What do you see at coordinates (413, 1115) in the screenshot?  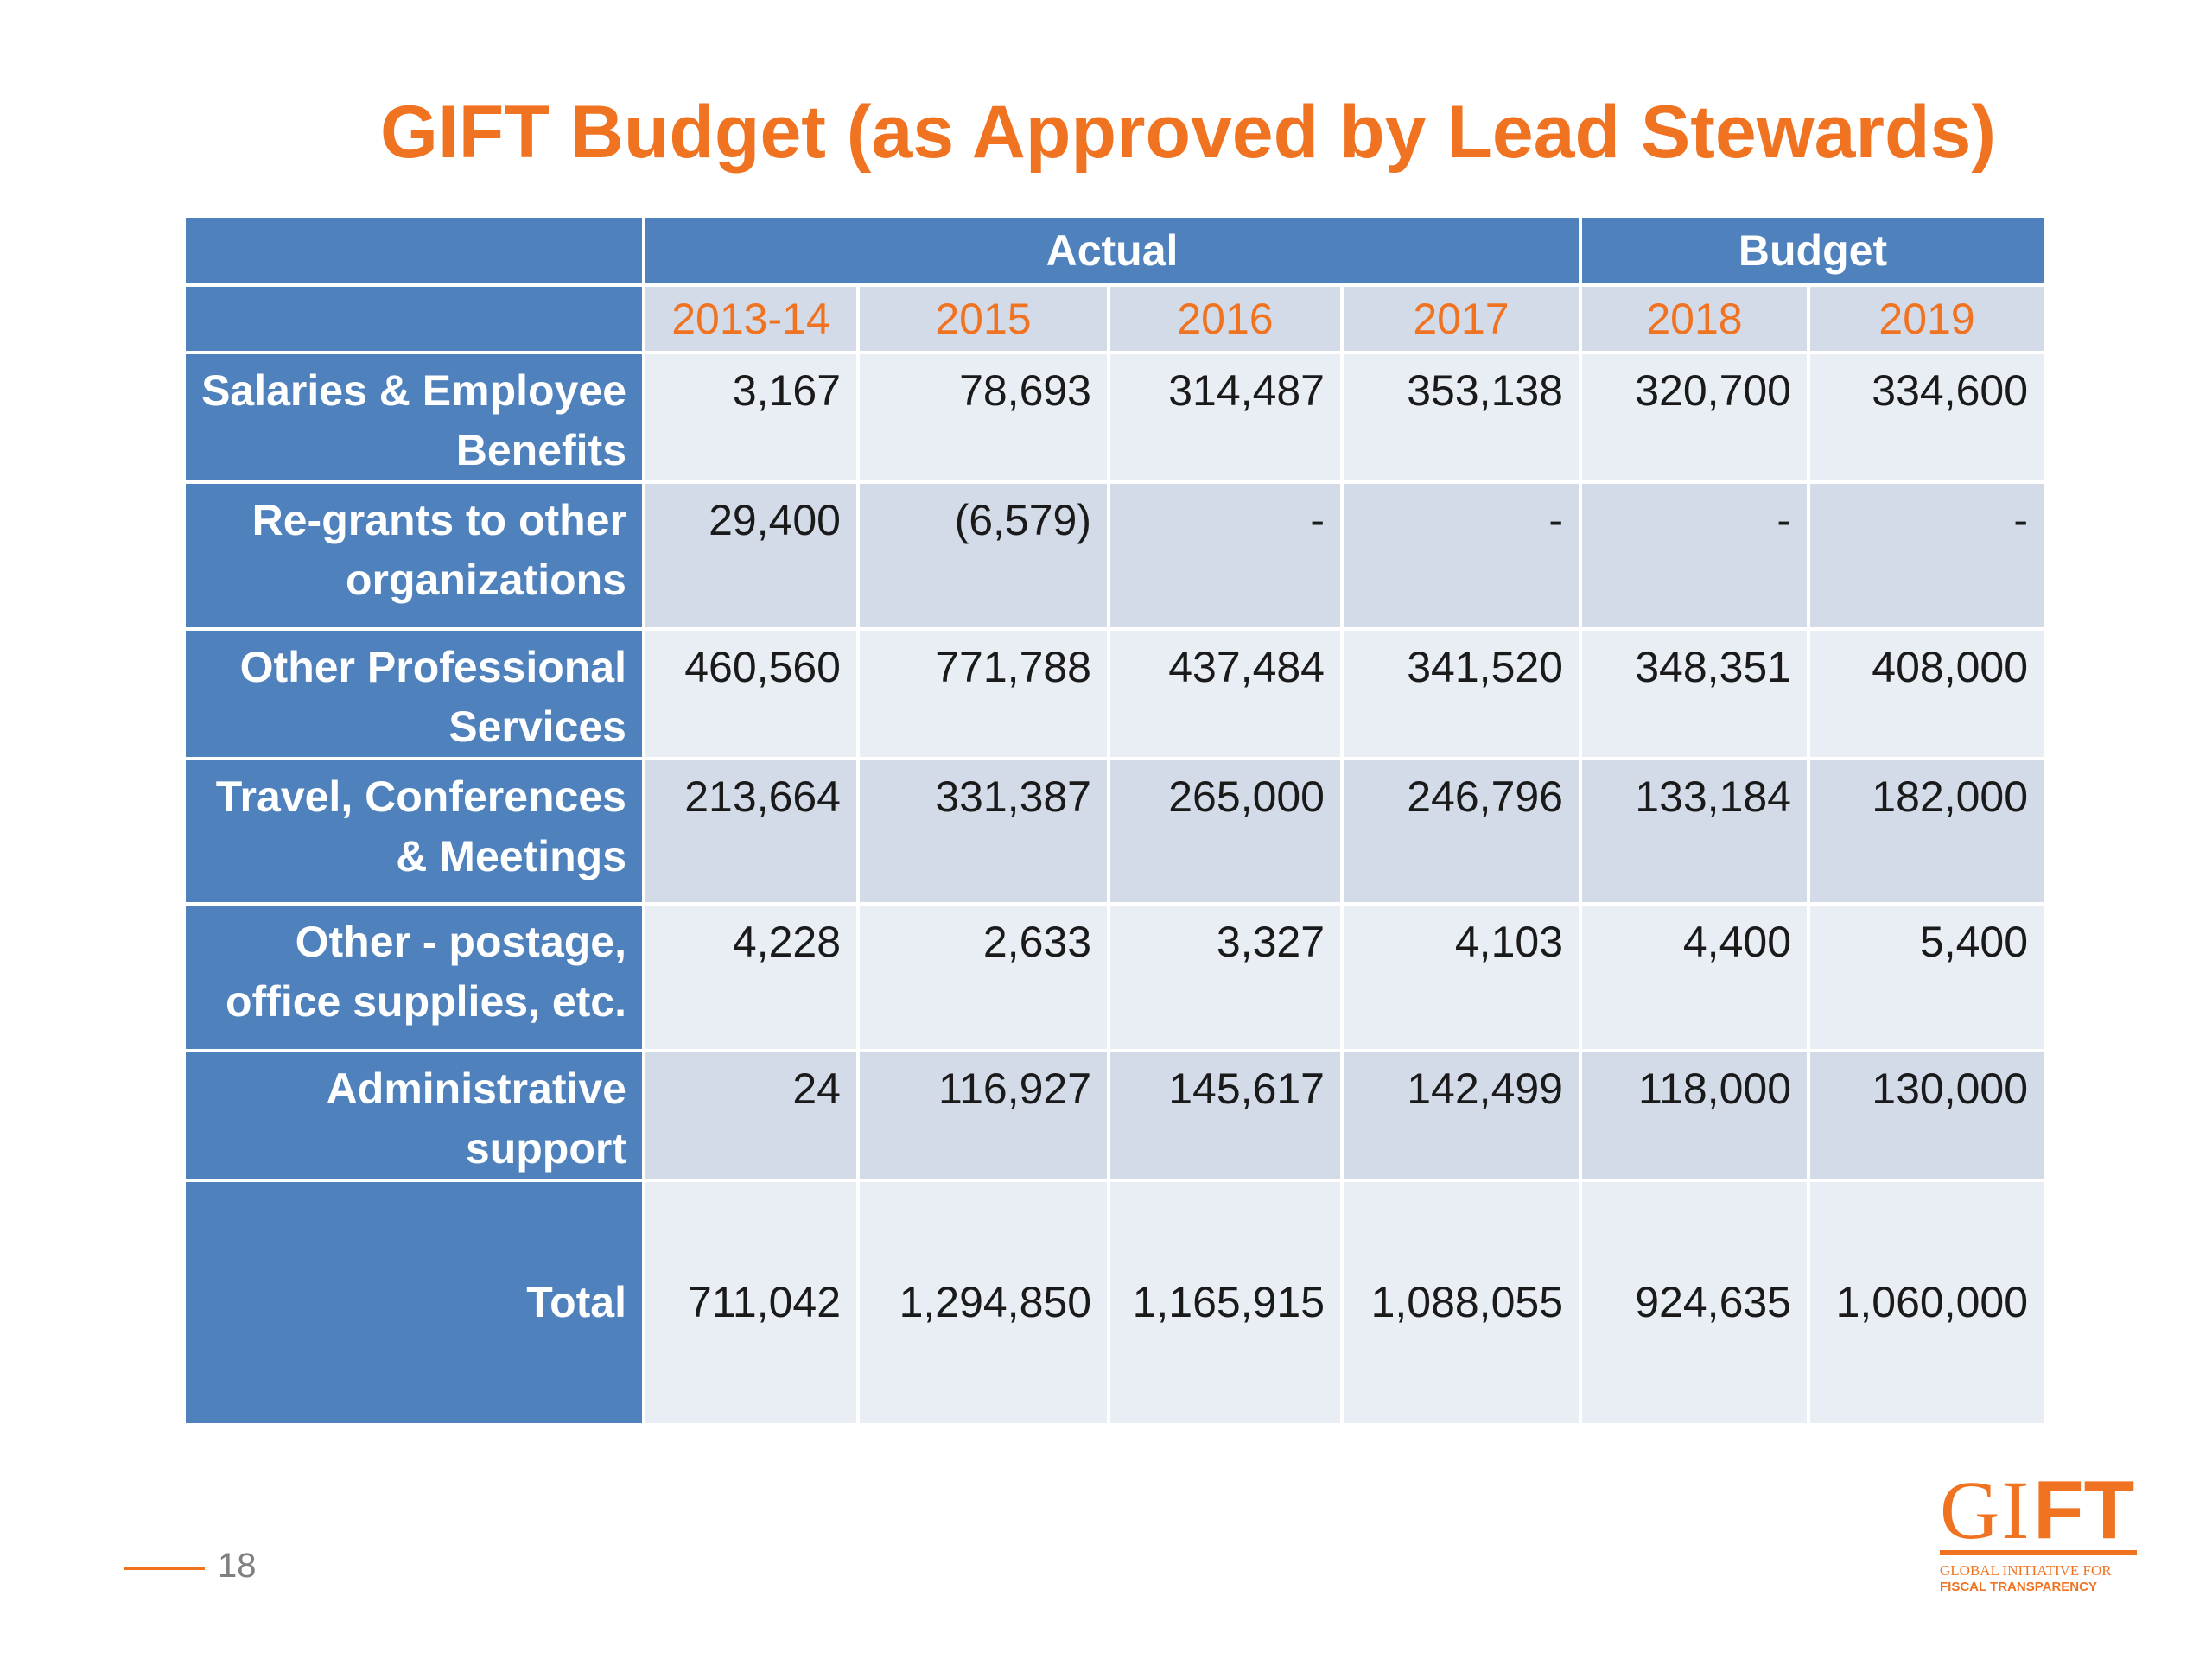 I see `row-label: Administrative support` at bounding box center [413, 1115].